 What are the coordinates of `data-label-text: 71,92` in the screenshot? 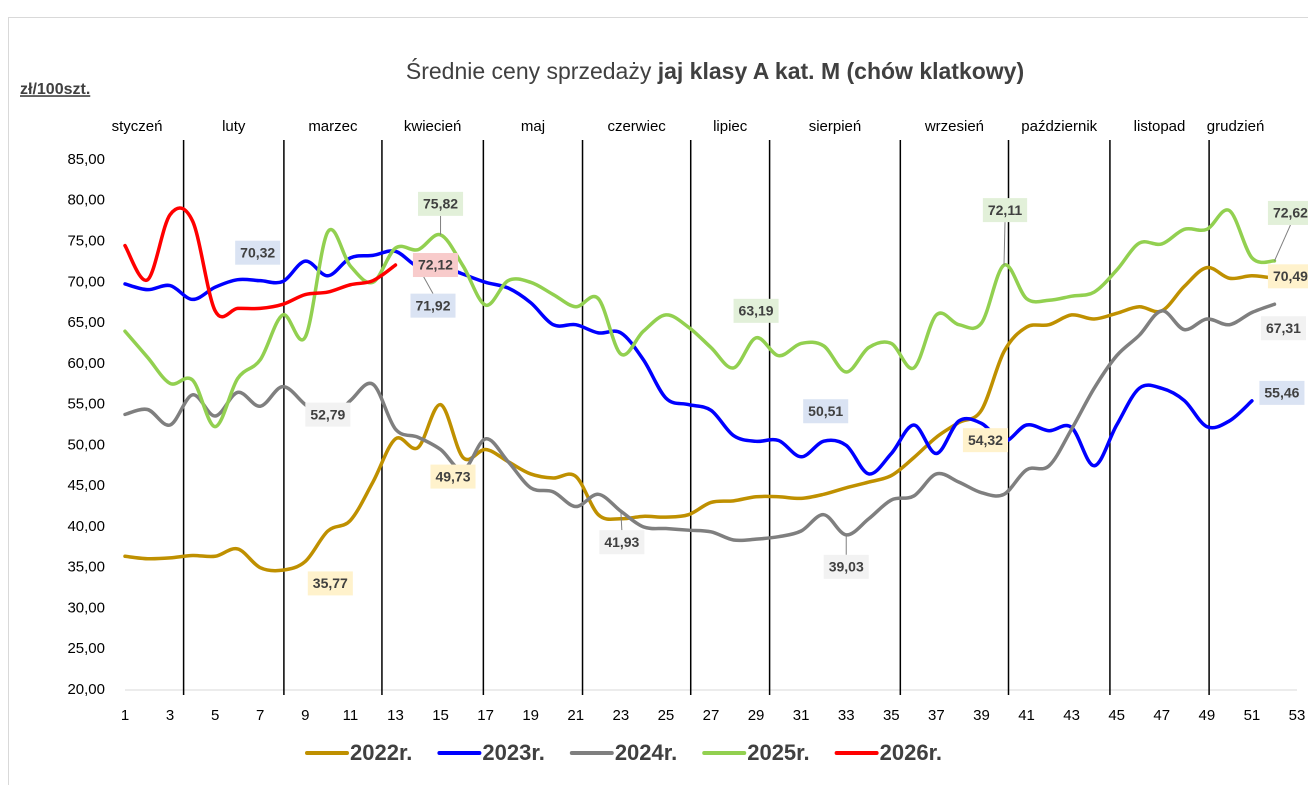 It's located at (432, 305).